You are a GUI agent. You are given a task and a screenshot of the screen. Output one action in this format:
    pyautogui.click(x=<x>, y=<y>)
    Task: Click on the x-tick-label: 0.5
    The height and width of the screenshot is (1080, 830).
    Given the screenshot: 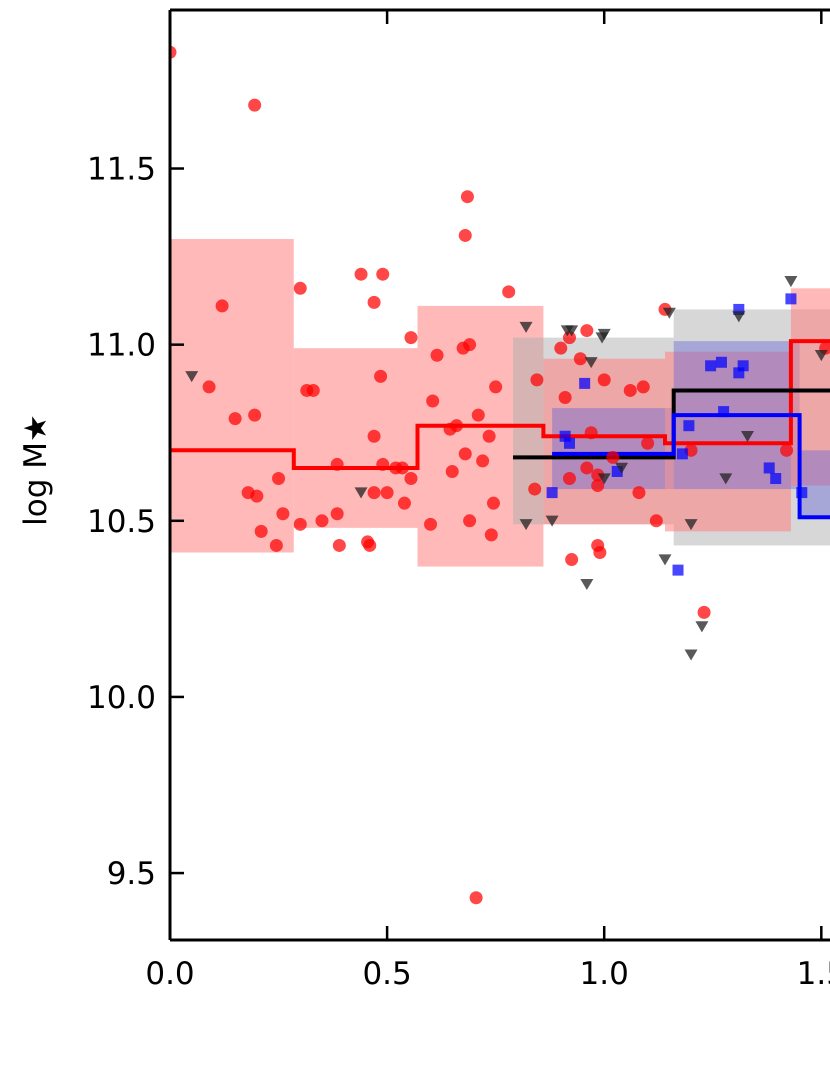 What is the action you would take?
    pyautogui.click(x=386, y=974)
    